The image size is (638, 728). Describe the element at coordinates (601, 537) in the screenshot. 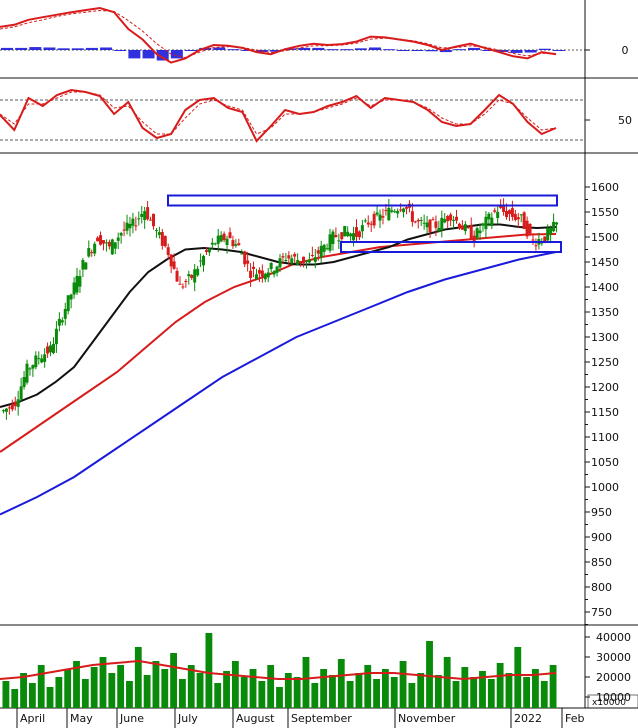

I see `price-tick-label: 900` at that location.